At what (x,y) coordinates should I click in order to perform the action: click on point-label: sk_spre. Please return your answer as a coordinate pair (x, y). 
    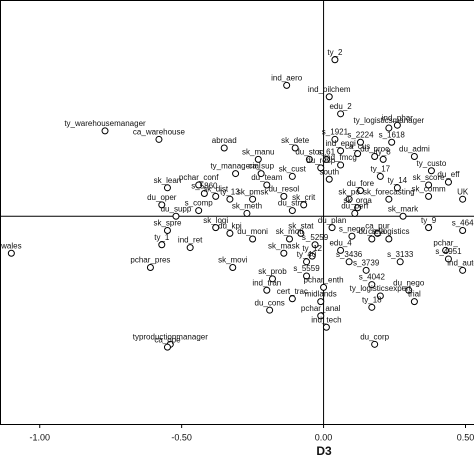
    Looking at the image, I should click on (167, 223).